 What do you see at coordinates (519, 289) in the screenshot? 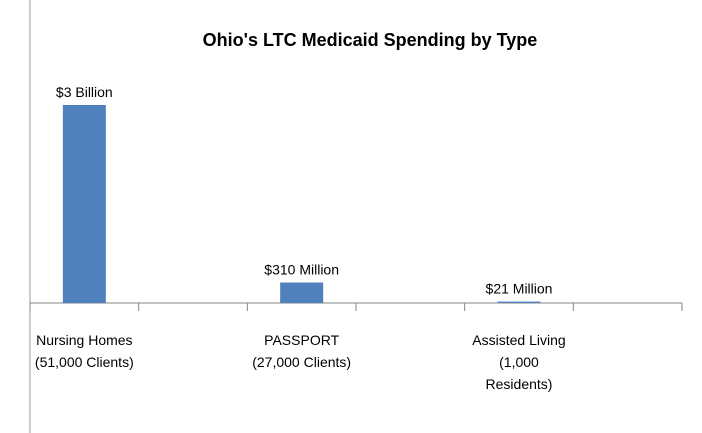
I see `data-label: $21 Million` at bounding box center [519, 289].